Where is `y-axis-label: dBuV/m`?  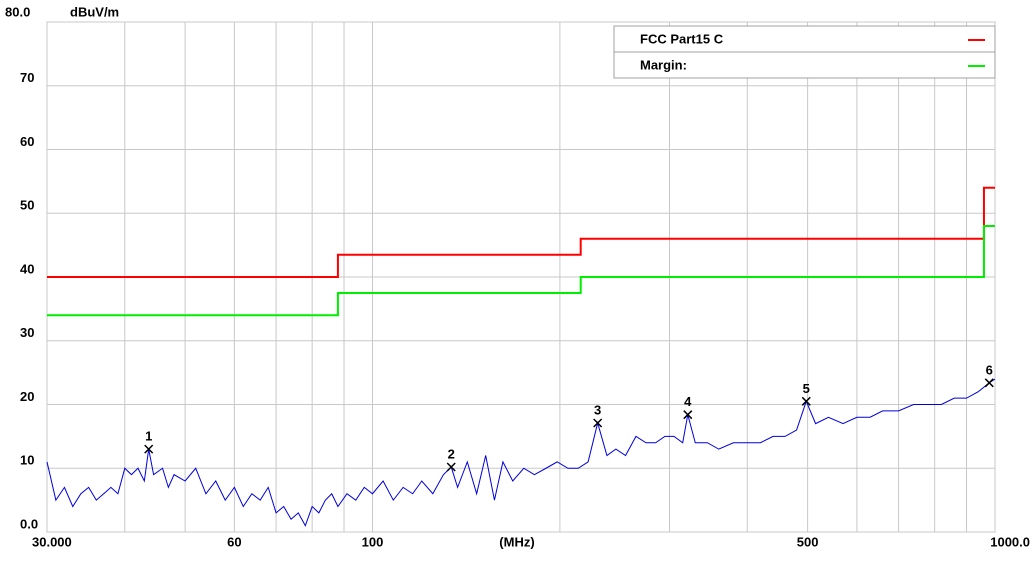
y-axis-label: dBuV/m is located at coordinates (94, 11).